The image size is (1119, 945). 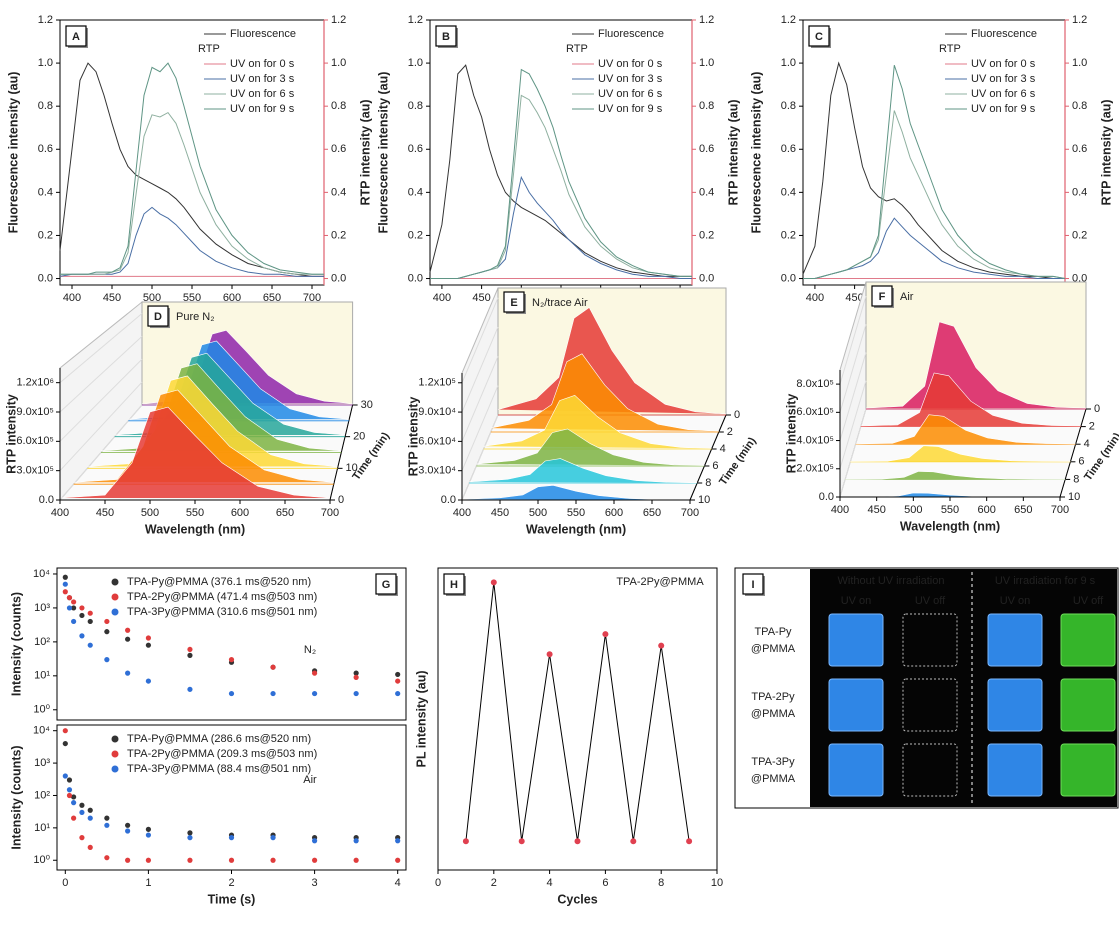 What do you see at coordinates (882, 297) in the screenshot?
I see `panel-label: F` at bounding box center [882, 297].